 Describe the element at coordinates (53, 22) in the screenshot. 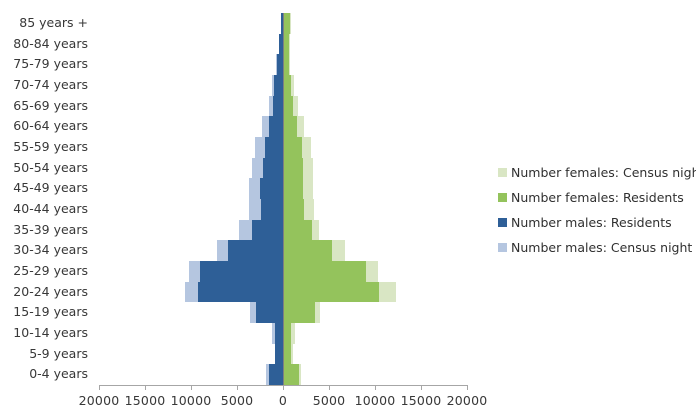

I see `y-axis-label-85-years-+: 85 years +` at that location.